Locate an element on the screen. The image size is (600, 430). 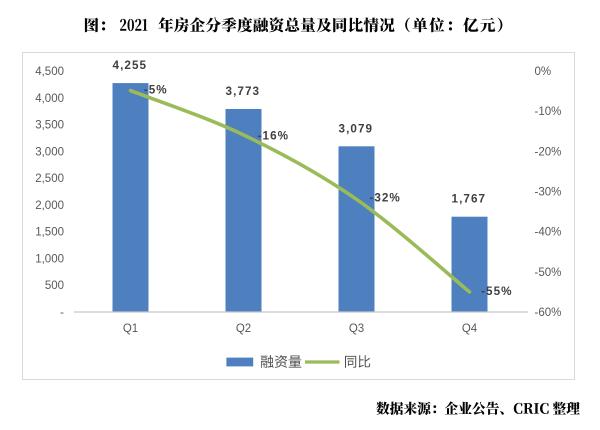
svg-text: 4,000 is located at coordinates (49, 99).